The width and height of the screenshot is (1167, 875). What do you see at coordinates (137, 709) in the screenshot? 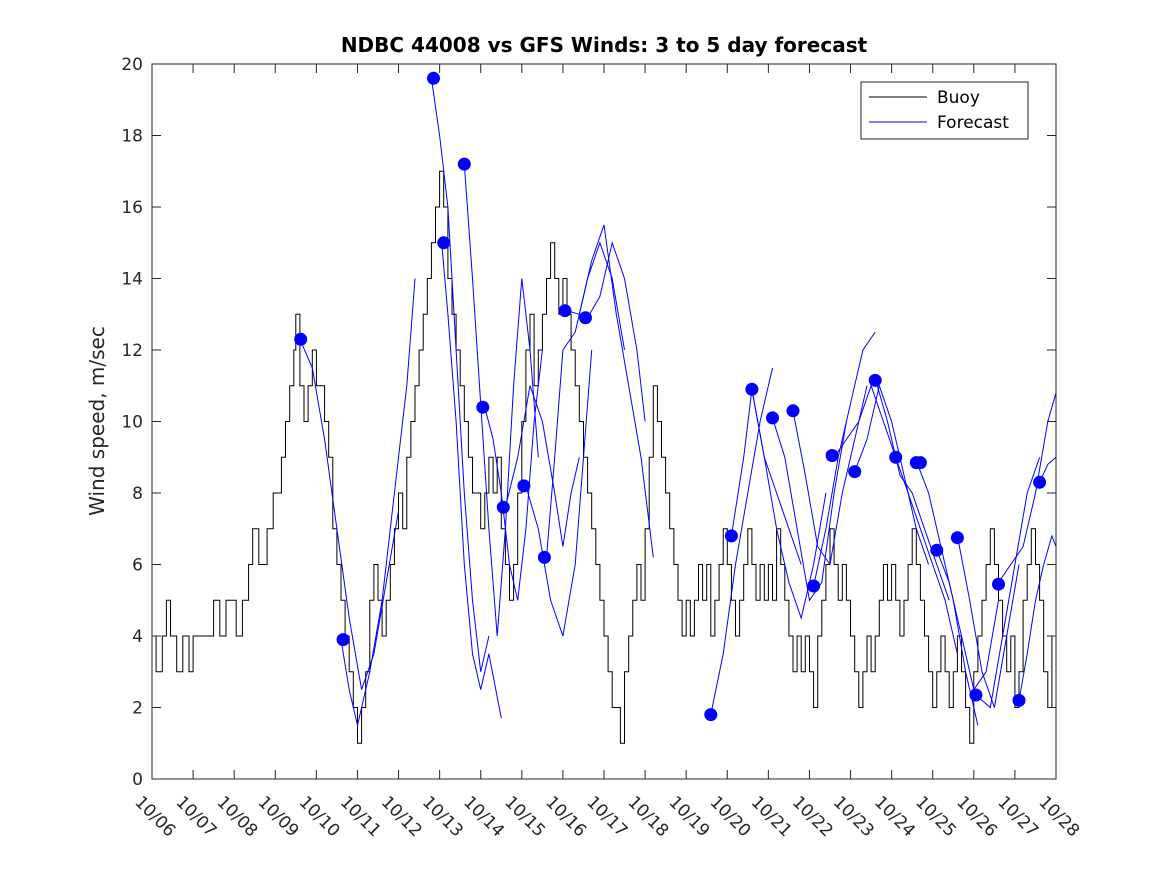
I see `y-tick-label: 2` at bounding box center [137, 709].